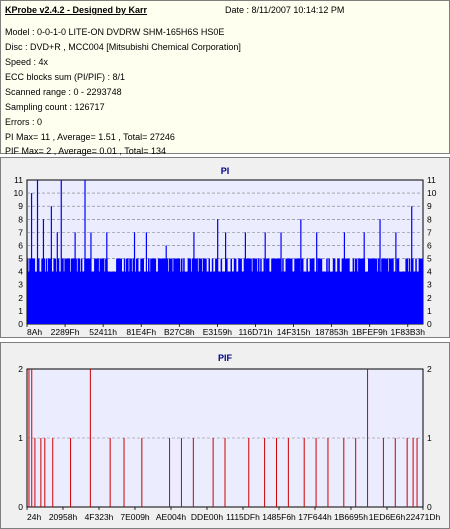 The image size is (450, 529). What do you see at coordinates (225, 171) in the screenshot?
I see `pi-chart-title: PI` at bounding box center [225, 171].